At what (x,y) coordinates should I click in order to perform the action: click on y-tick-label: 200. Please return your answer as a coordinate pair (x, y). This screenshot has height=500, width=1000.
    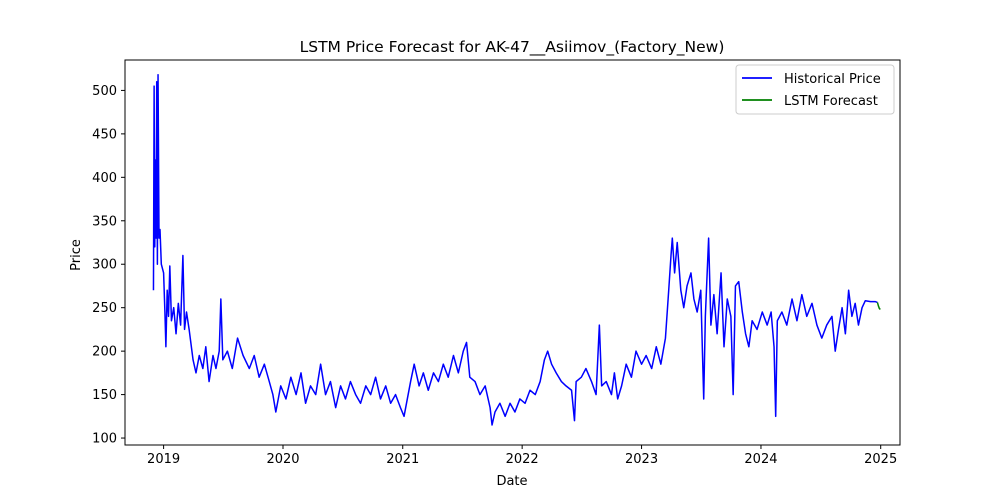
    Looking at the image, I should click on (104, 352).